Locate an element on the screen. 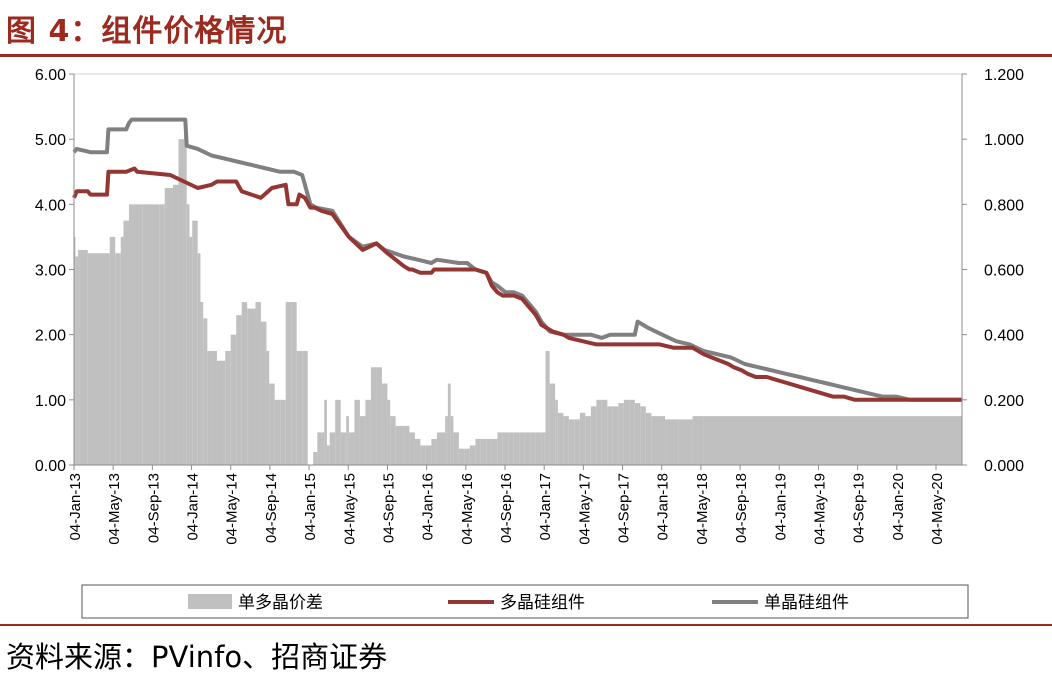 The height and width of the screenshot is (682, 1052). x-tick-label: 04-Jan-17 is located at coordinates (545, 507).